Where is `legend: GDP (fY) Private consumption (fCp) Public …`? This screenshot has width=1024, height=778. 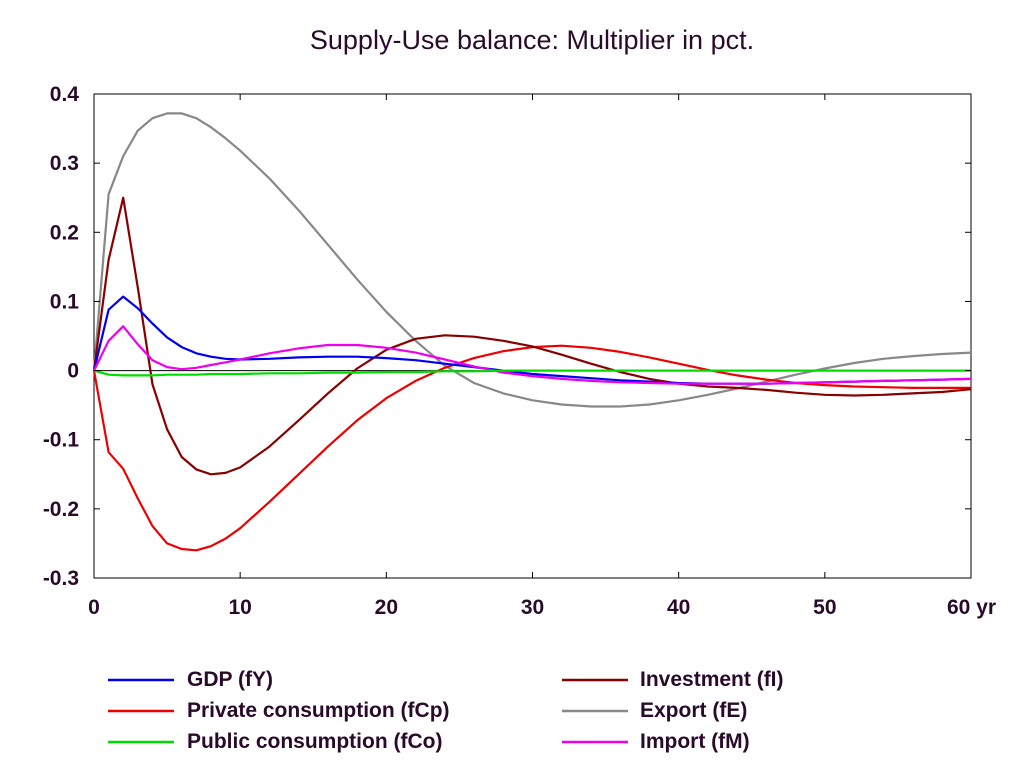
legend: GDP (fY) Private consumption (fCp) Public … is located at coordinates (446, 710).